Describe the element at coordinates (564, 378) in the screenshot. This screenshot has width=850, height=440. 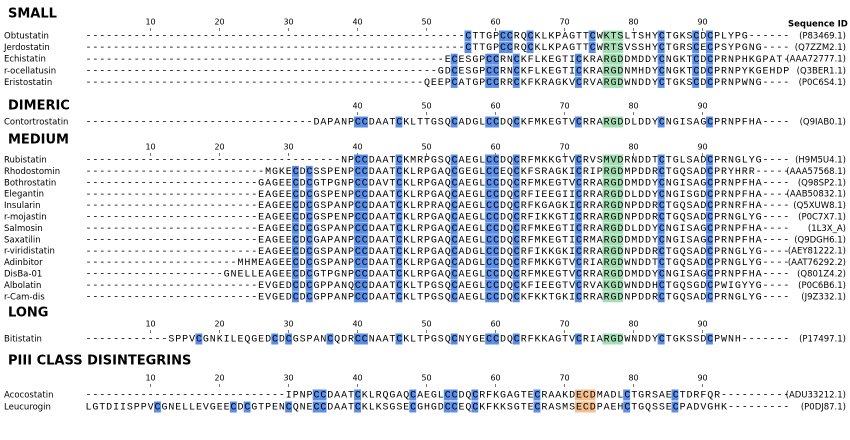
I see `ruler-label: 70` at that location.